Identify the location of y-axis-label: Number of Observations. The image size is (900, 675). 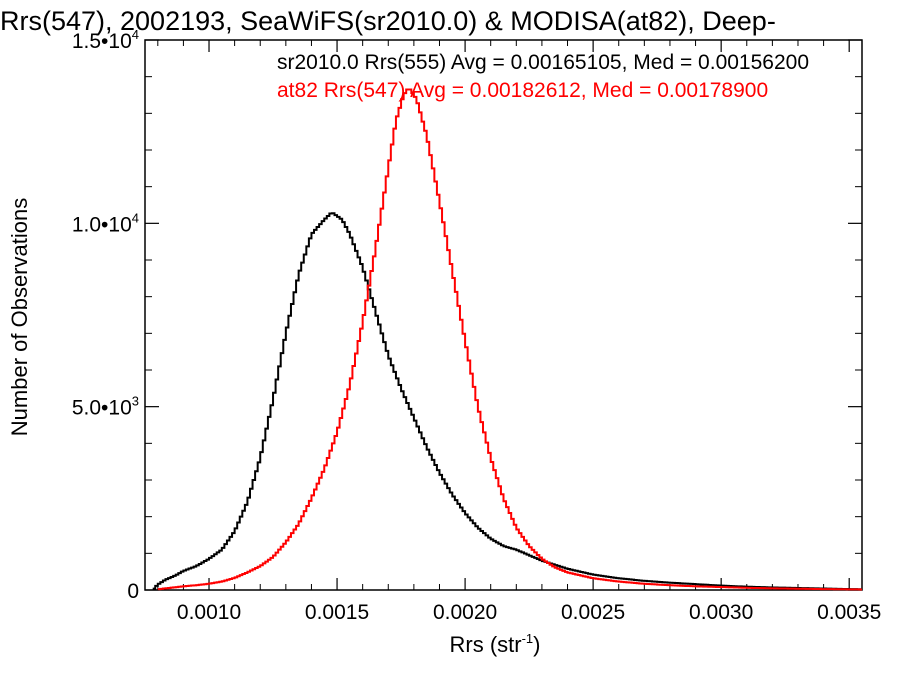
(19, 317).